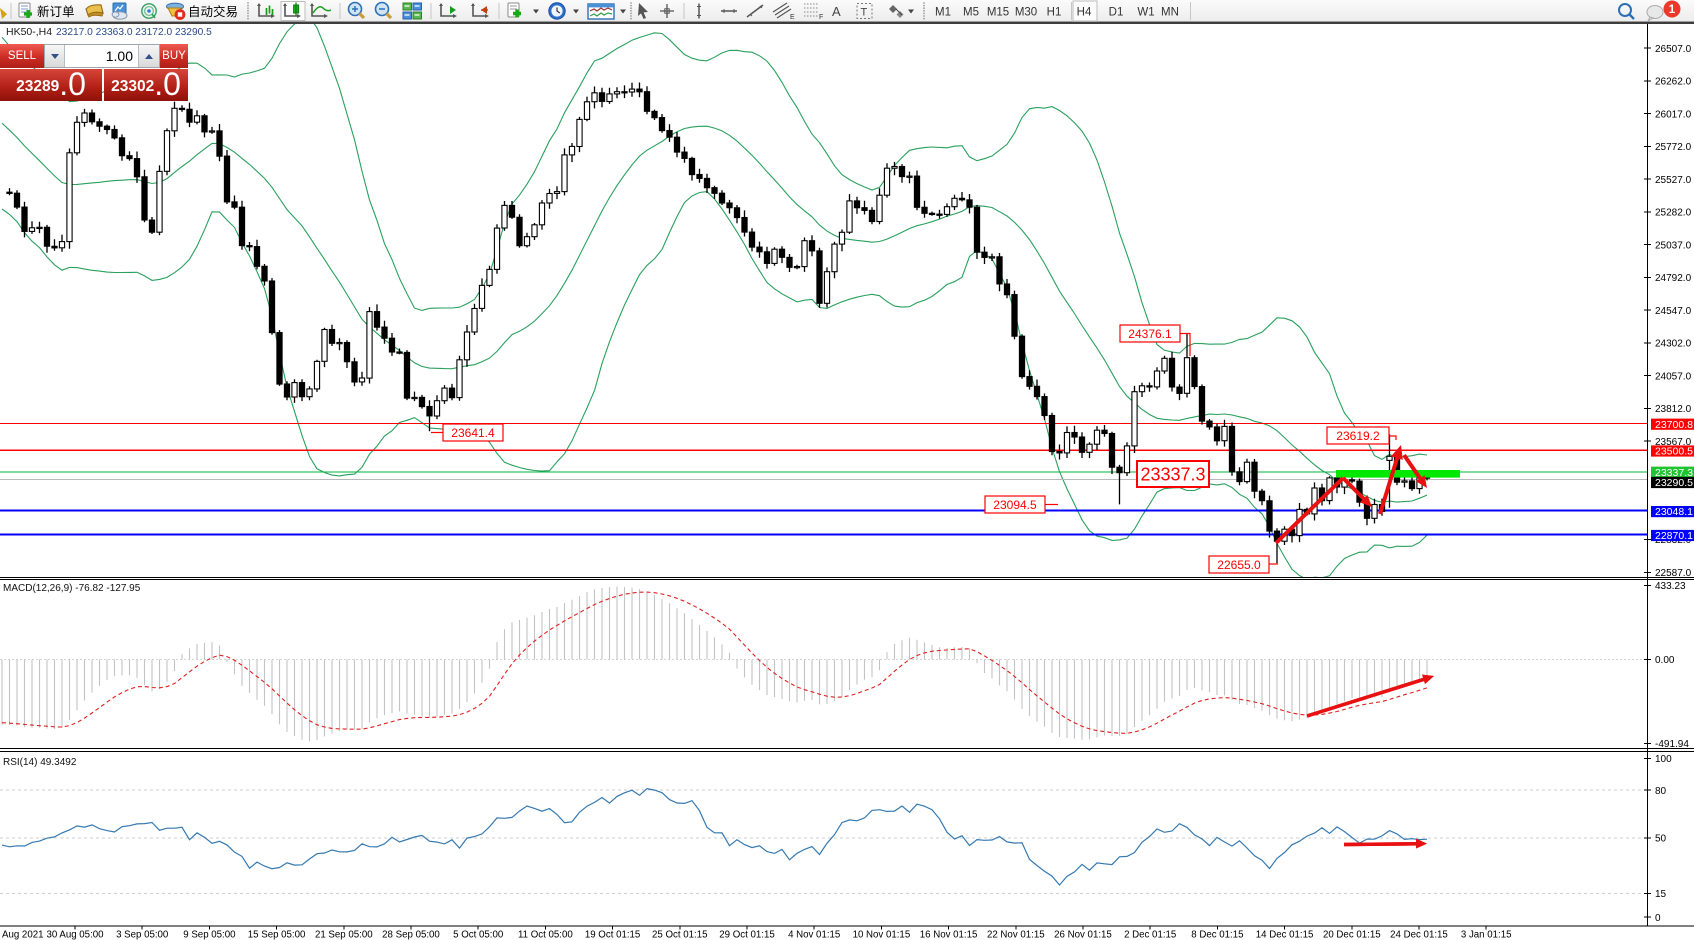 This screenshot has width=1694, height=940. What do you see at coordinates (1419, 935) in the screenshot?
I see `svg-text: 24 Dec 01:15` at bounding box center [1419, 935].